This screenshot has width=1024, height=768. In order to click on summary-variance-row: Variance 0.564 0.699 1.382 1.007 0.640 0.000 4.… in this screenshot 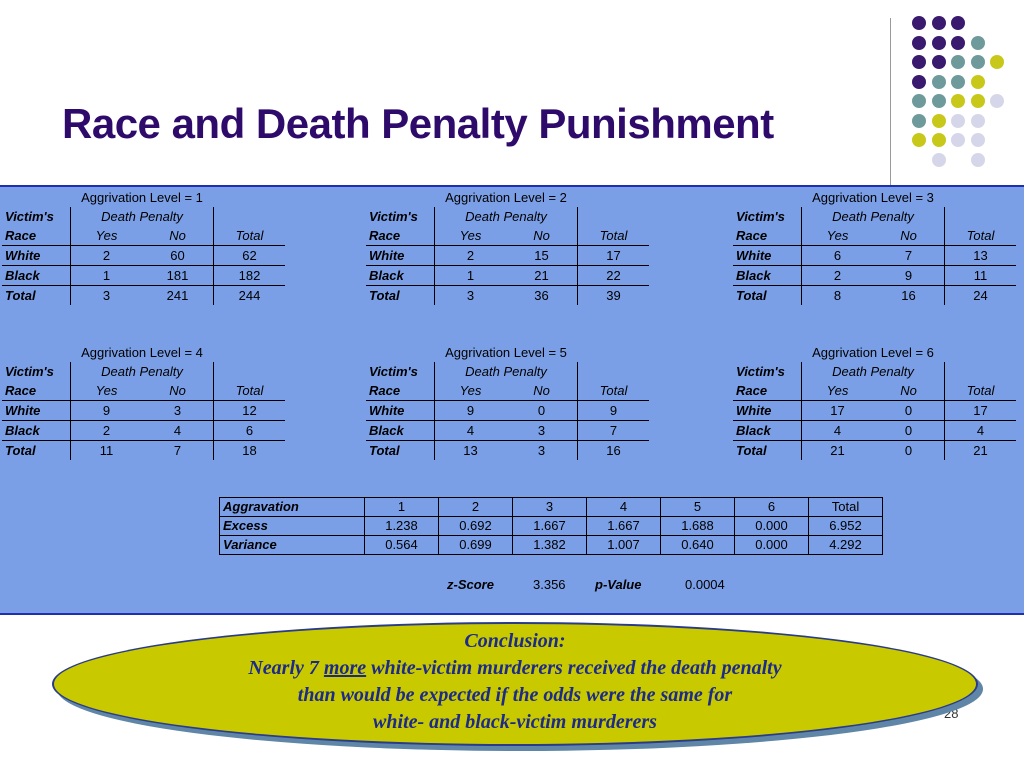, I will do `click(551, 545)`.